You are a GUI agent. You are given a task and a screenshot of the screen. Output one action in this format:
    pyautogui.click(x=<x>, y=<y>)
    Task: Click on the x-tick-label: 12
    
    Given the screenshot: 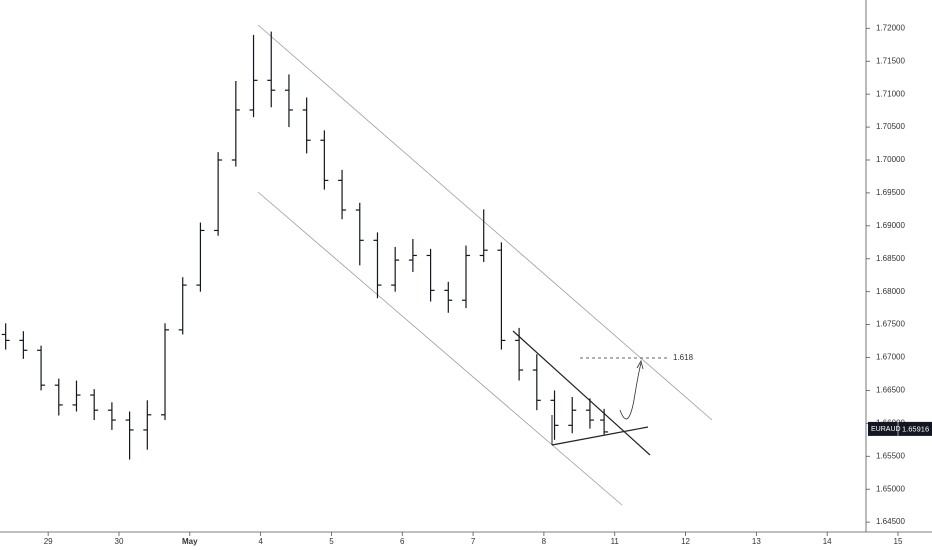 What is the action you would take?
    pyautogui.click(x=685, y=541)
    